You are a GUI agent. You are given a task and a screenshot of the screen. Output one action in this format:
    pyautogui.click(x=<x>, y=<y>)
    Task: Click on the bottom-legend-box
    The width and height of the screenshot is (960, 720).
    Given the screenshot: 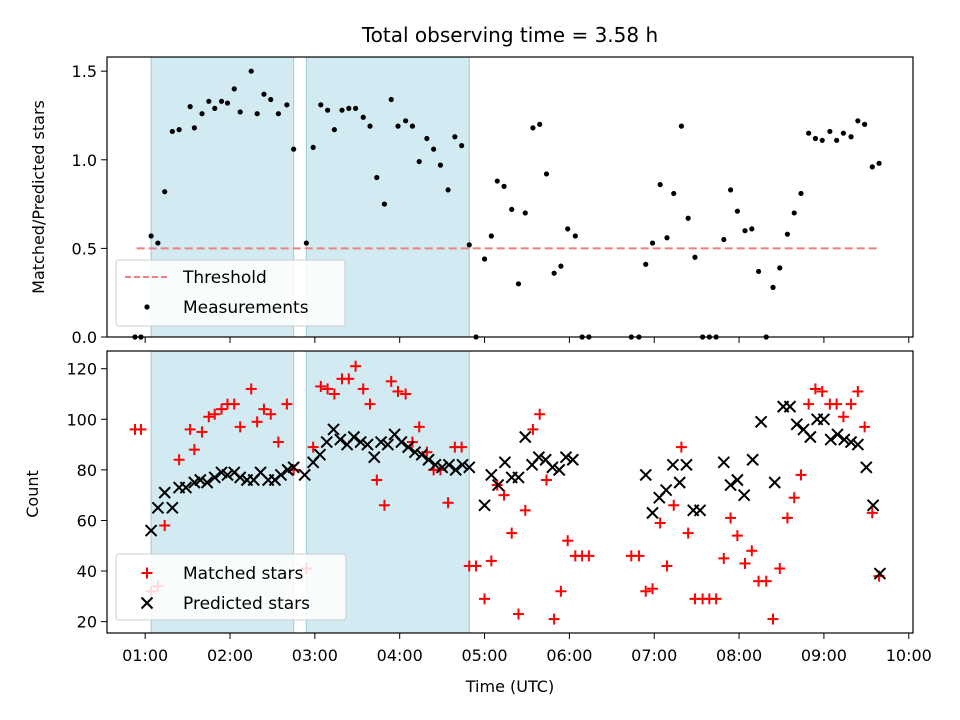 What is the action you would take?
    pyautogui.click(x=231, y=587)
    